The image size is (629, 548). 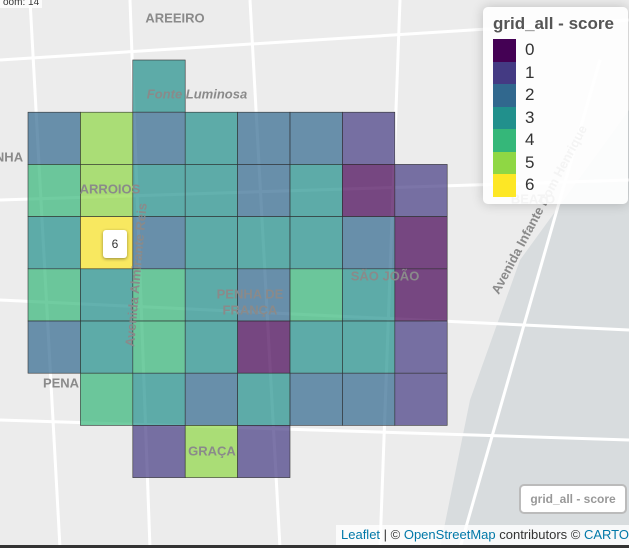 What do you see at coordinates (61, 382) in the screenshot?
I see `place-label: PENA` at bounding box center [61, 382].